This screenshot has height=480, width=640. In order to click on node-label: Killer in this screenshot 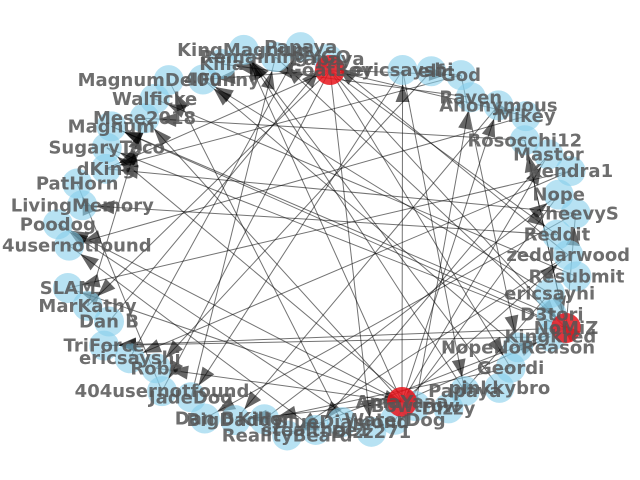, I will do `click(265, 419)`.